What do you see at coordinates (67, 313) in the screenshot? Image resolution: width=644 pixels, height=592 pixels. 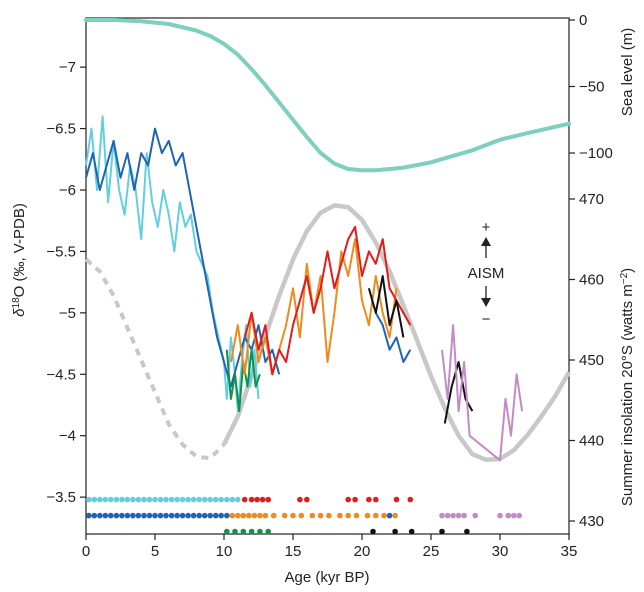 I see `y-left-tick-label: −5` at bounding box center [67, 313].